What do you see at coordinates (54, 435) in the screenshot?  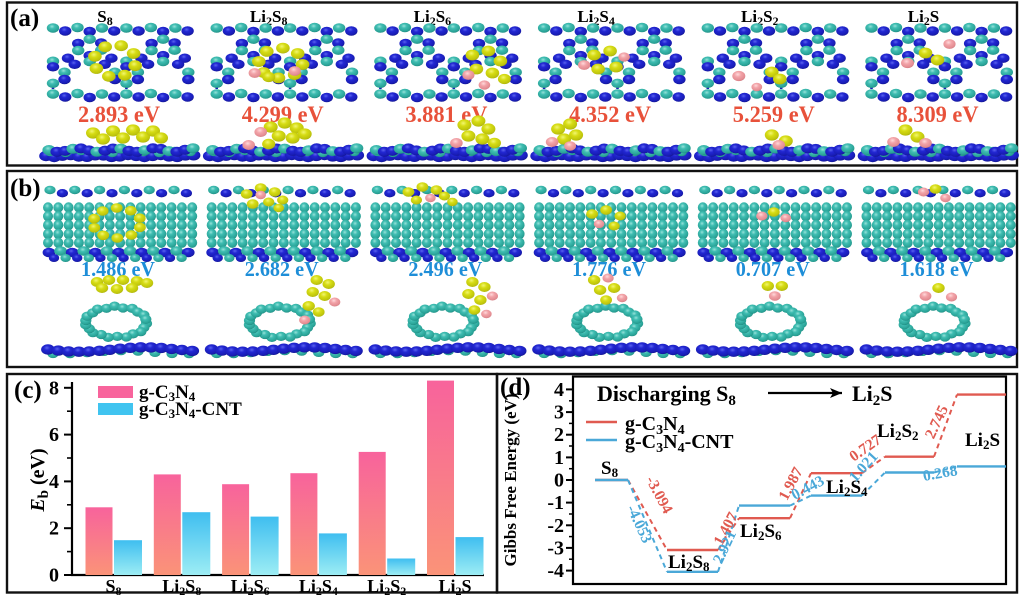 I see `svg-text: 6` at bounding box center [54, 435].